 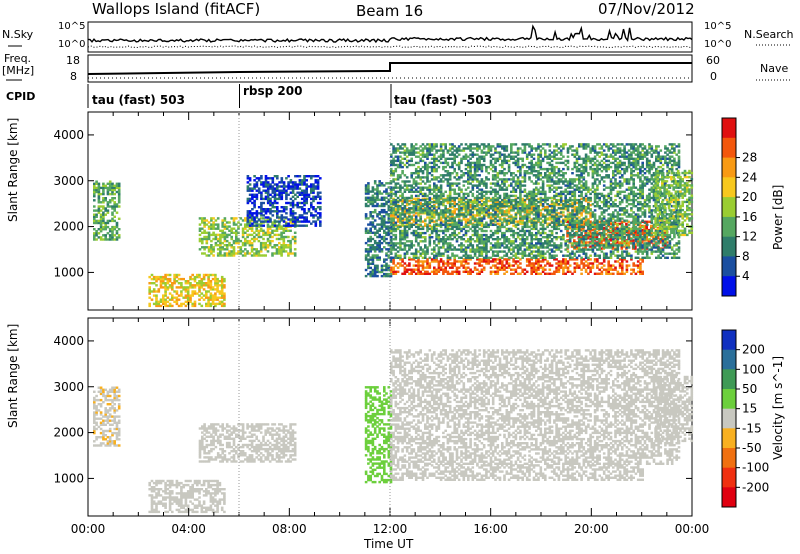 I want to click on nsky-line, so click(x=390, y=34).